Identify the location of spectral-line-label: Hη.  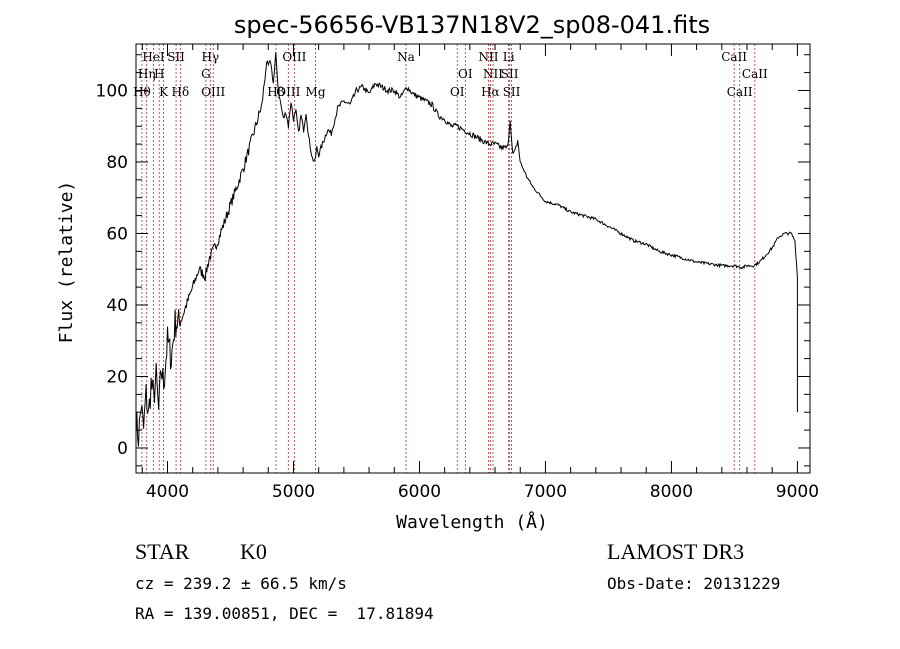
(147, 74).